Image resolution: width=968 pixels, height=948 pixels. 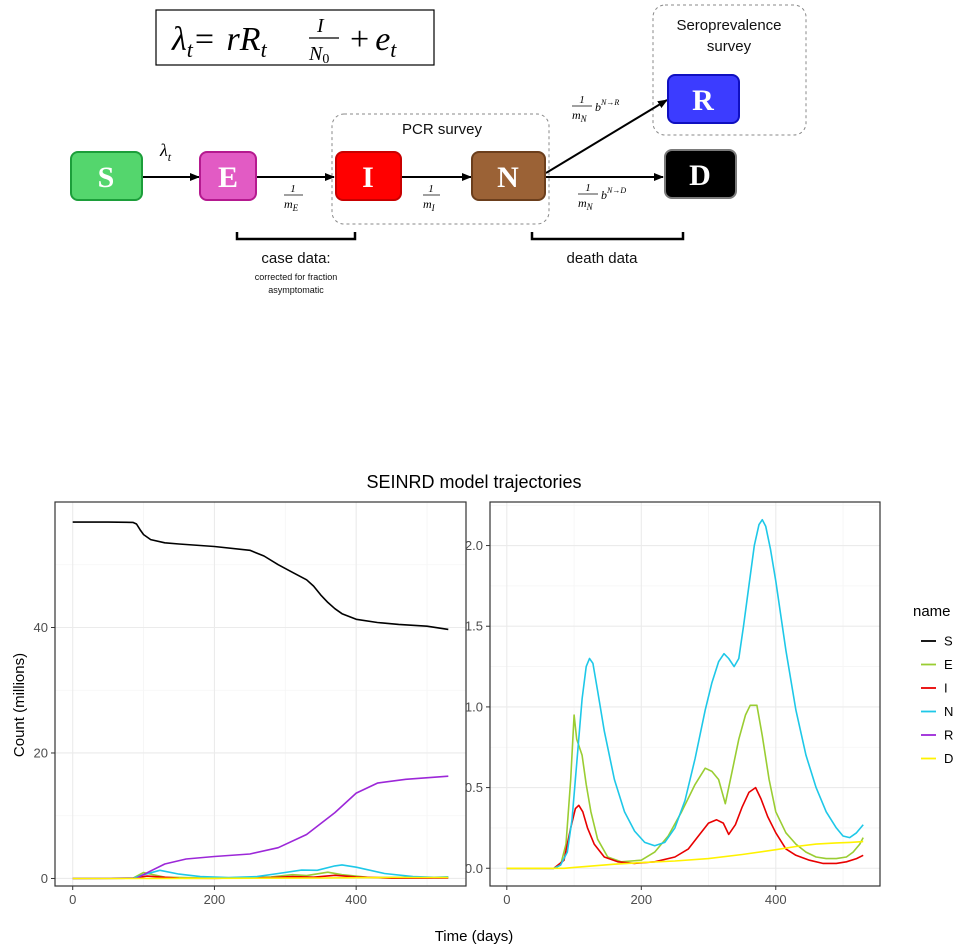 I want to click on chart-title: SEINRD model trajectories, so click(x=473, y=482).